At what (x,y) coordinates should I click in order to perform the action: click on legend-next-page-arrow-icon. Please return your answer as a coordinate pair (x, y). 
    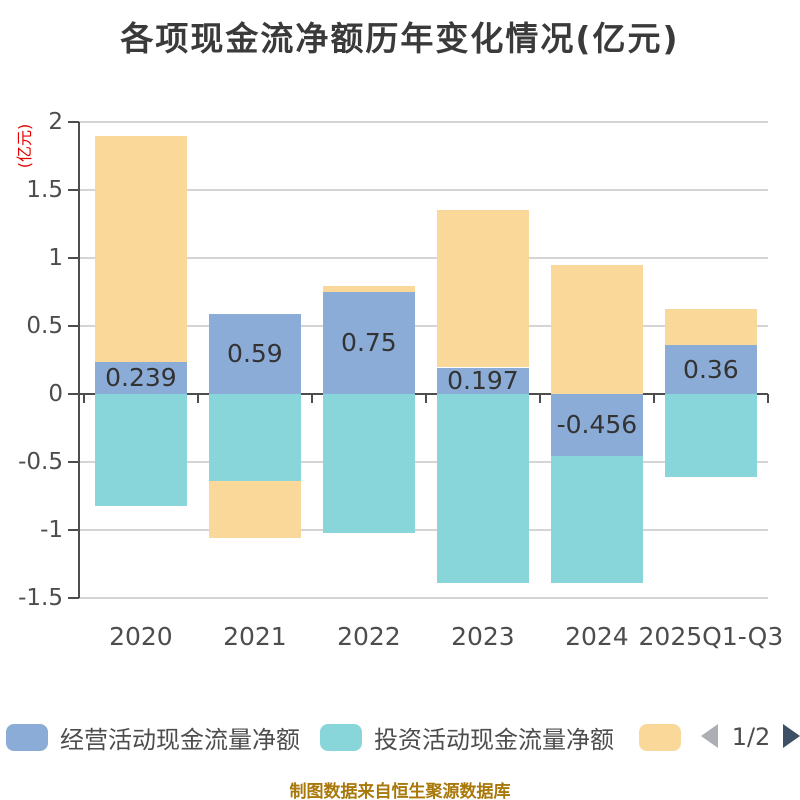
    Looking at the image, I should click on (791, 736).